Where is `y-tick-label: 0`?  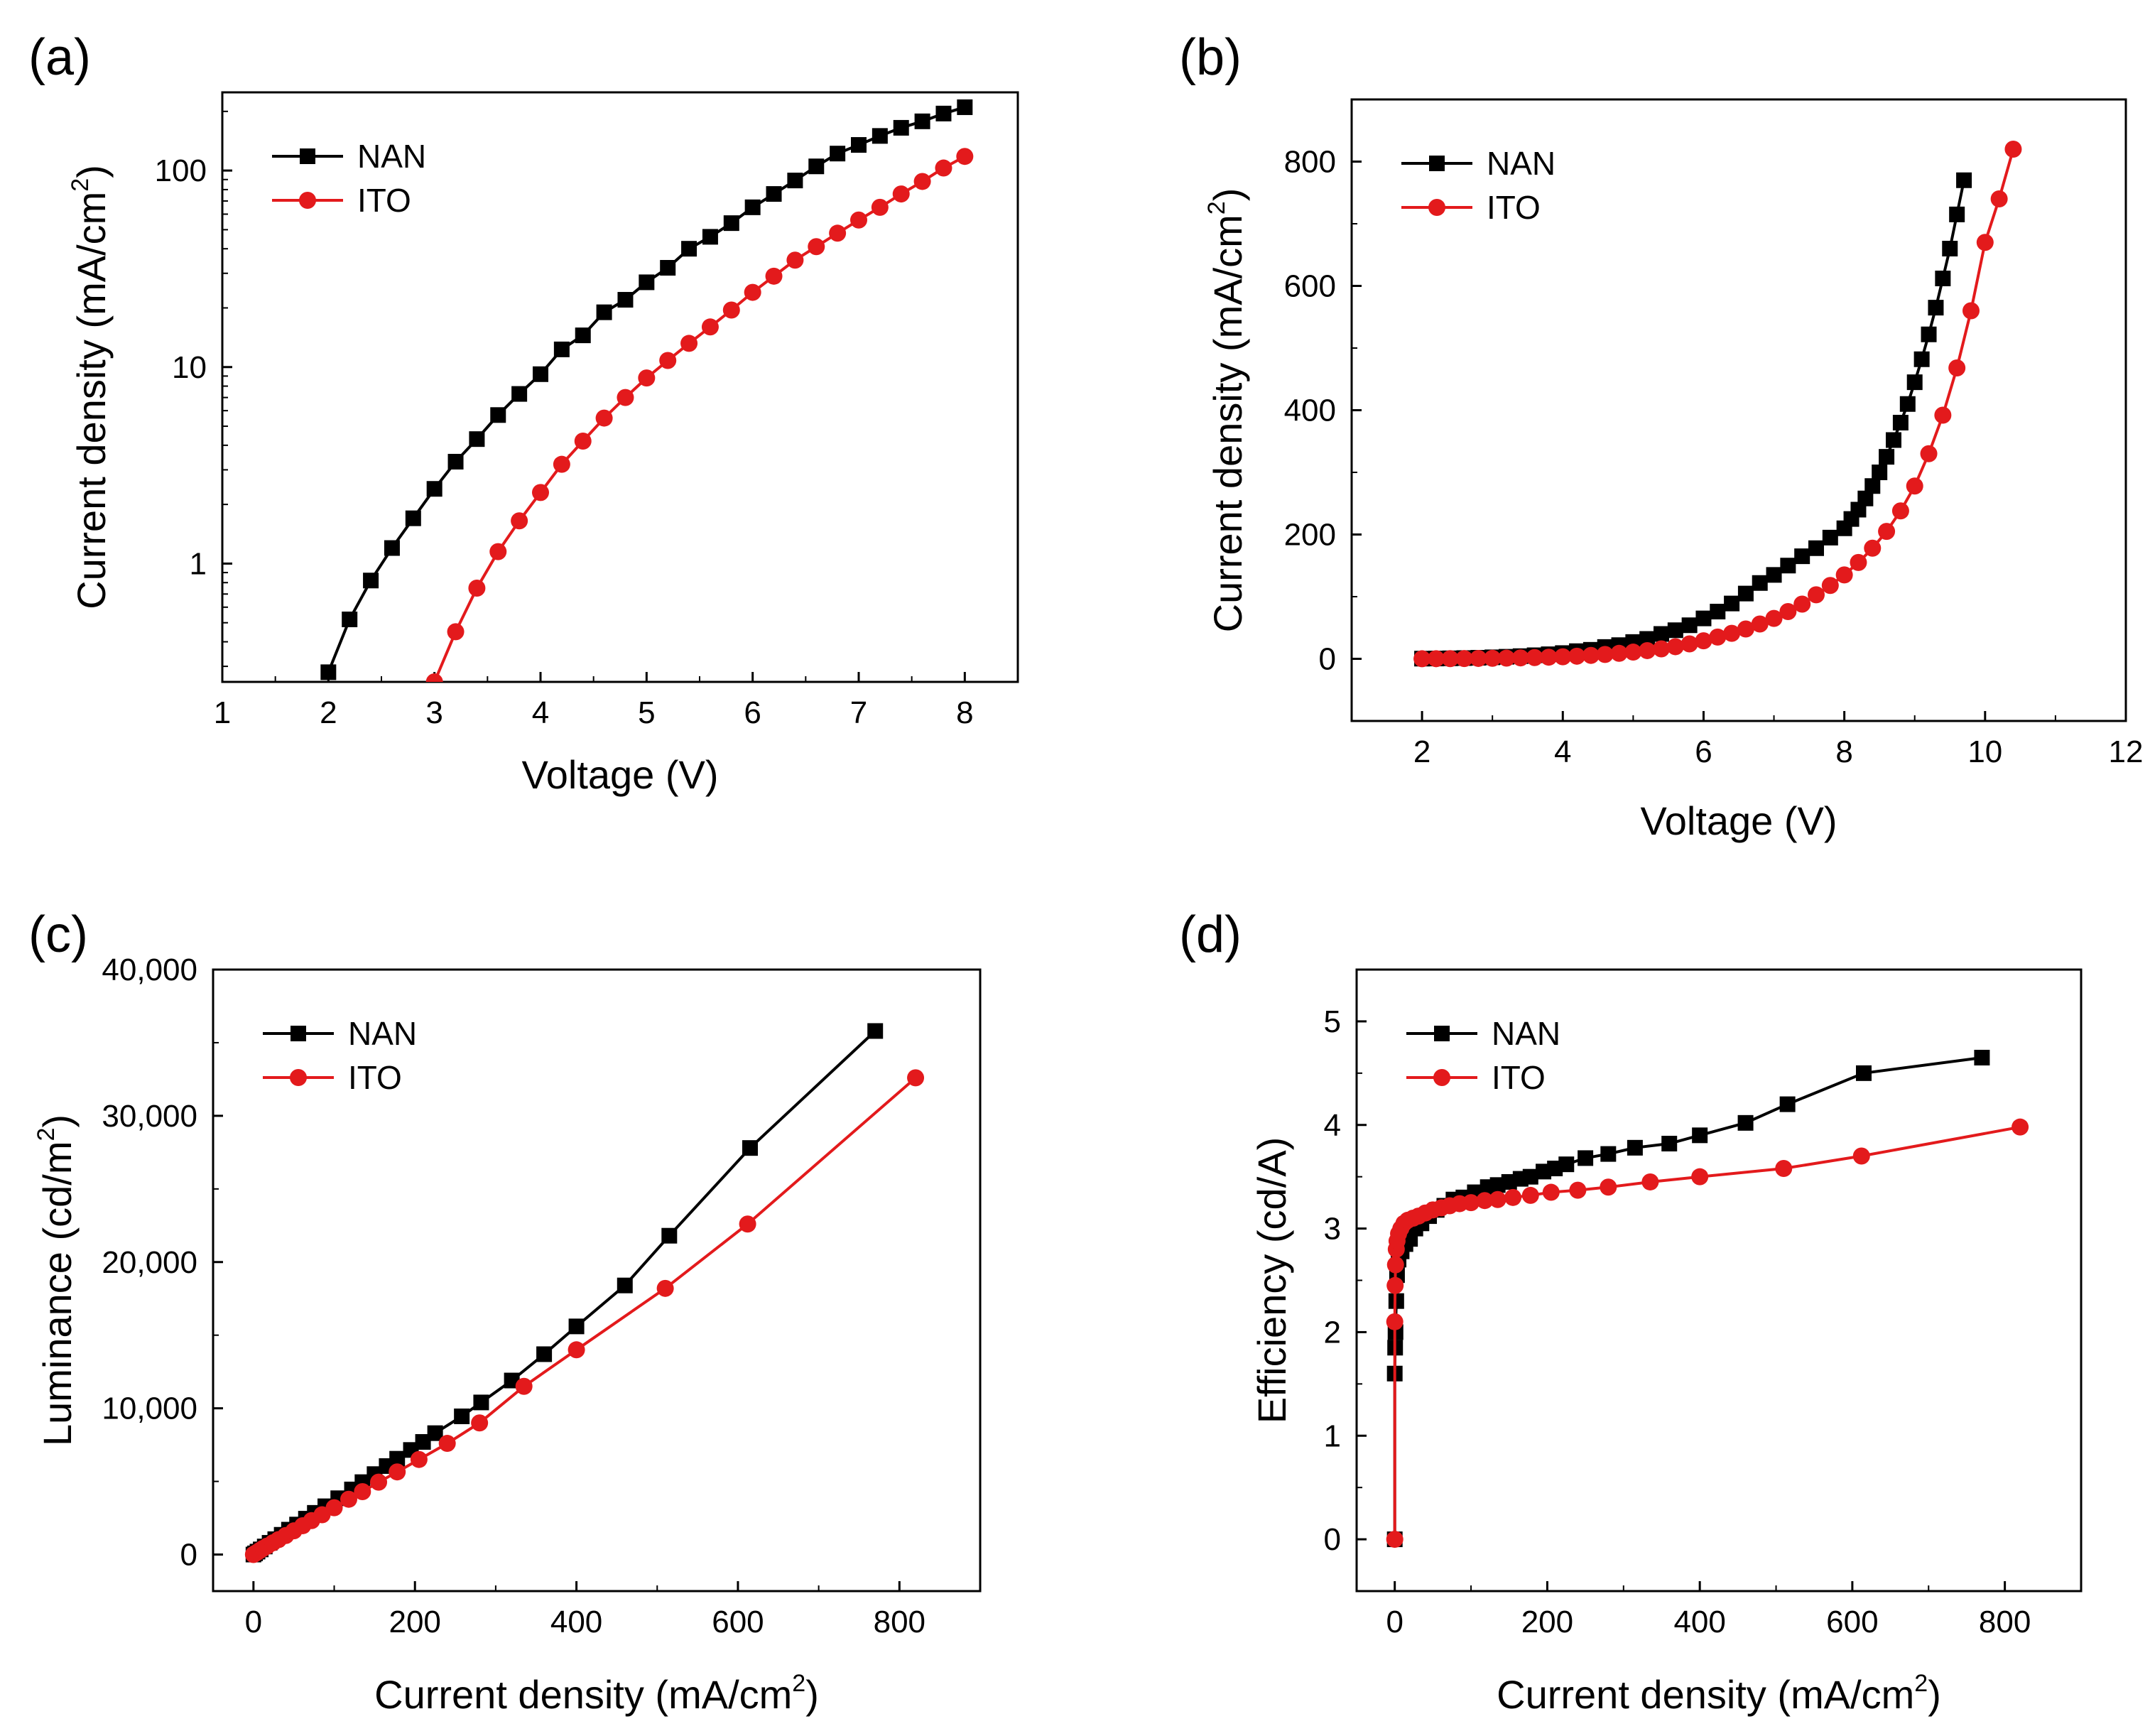
y-tick-label: 0 is located at coordinates (188, 1555).